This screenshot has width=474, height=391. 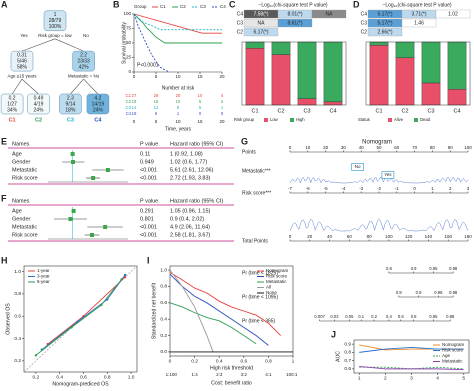 I want to click on row-name: Risk score, so click(x=25, y=178).